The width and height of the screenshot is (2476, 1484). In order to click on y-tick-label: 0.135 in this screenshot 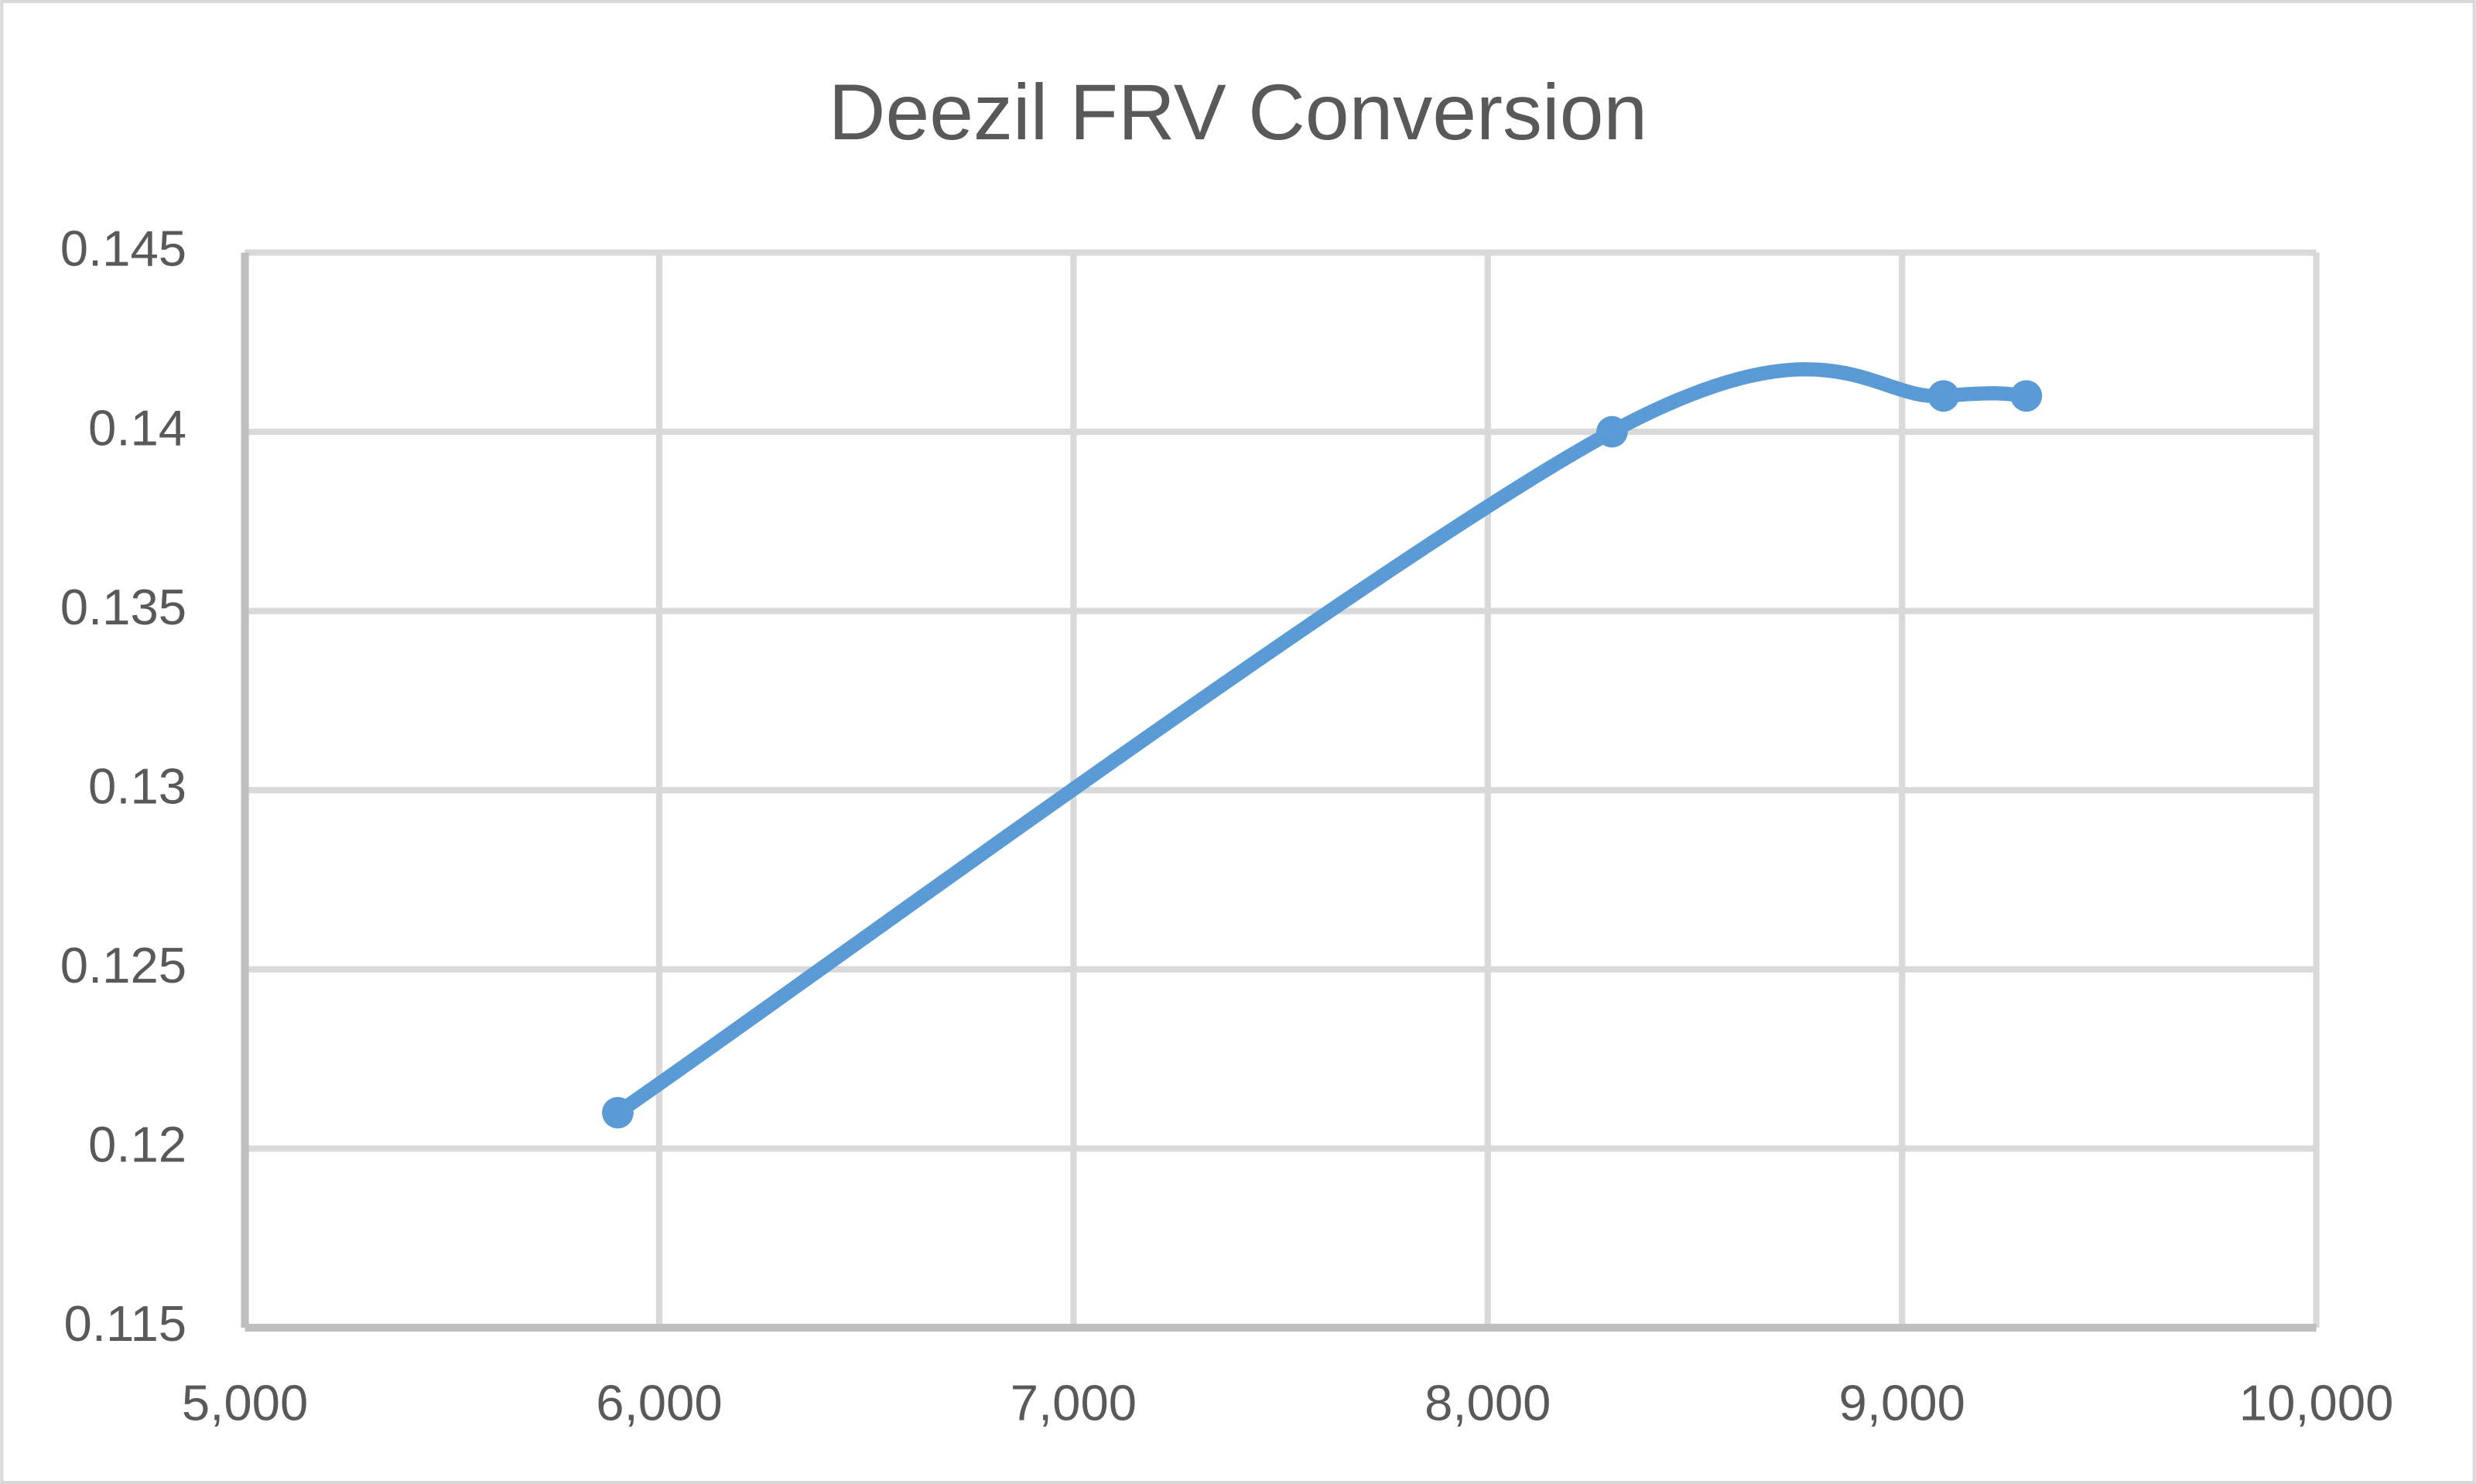, I will do `click(123, 607)`.